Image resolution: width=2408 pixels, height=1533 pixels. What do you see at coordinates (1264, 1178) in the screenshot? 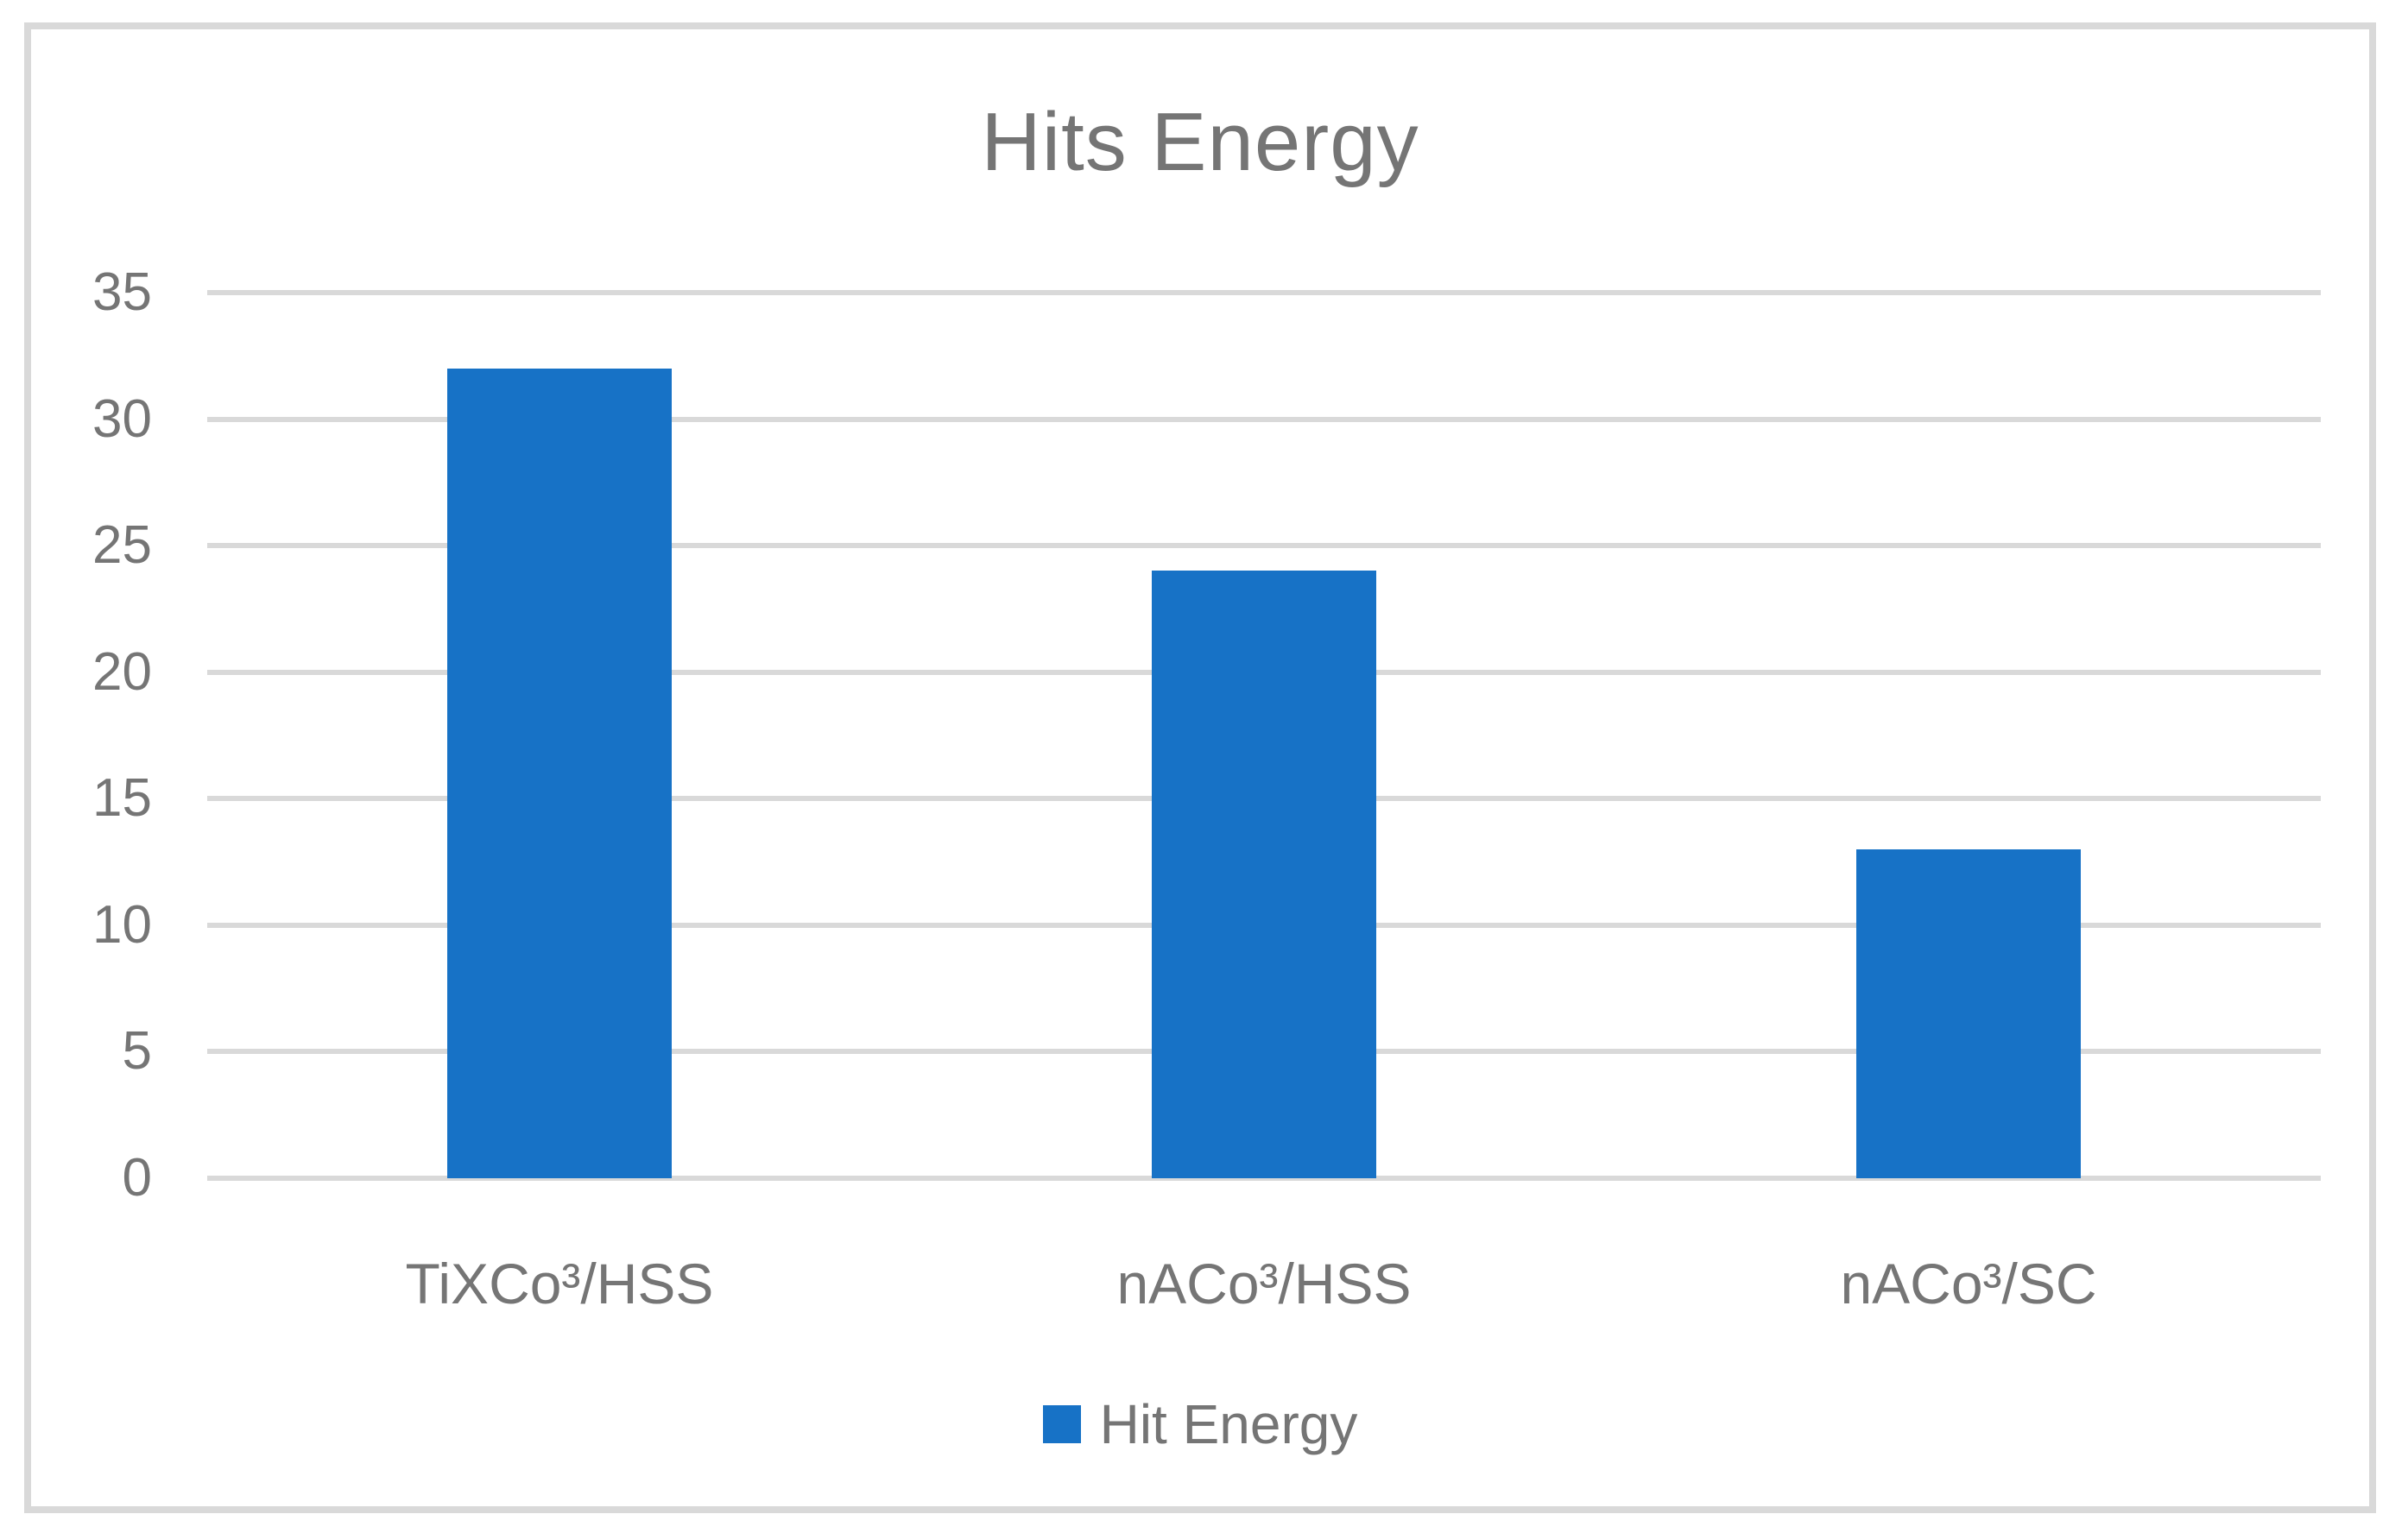
I see `axis-baseline` at bounding box center [1264, 1178].